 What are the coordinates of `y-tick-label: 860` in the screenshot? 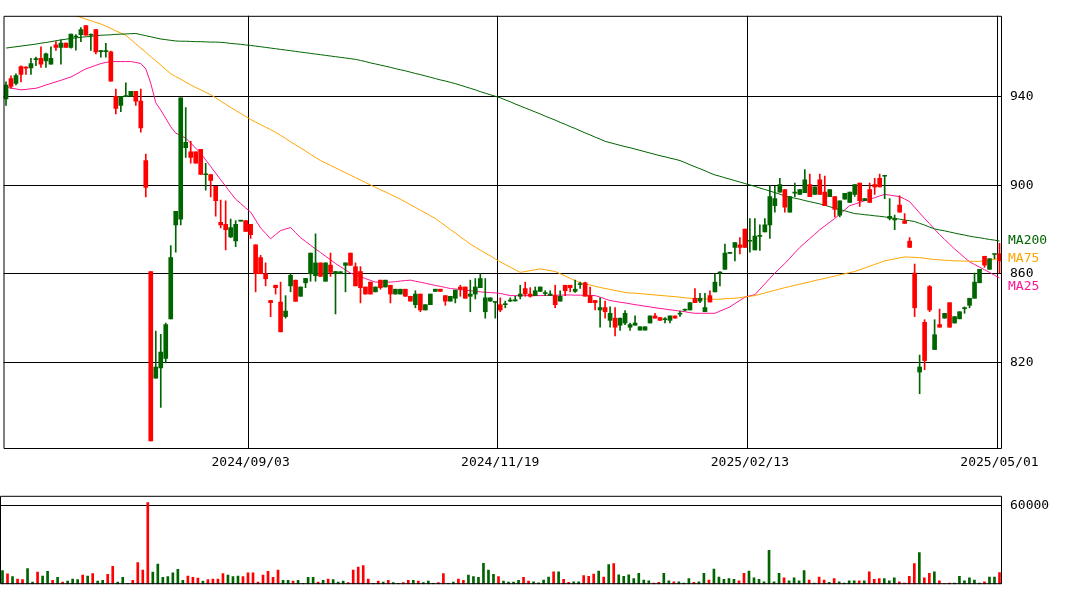 It's located at (1022, 273).